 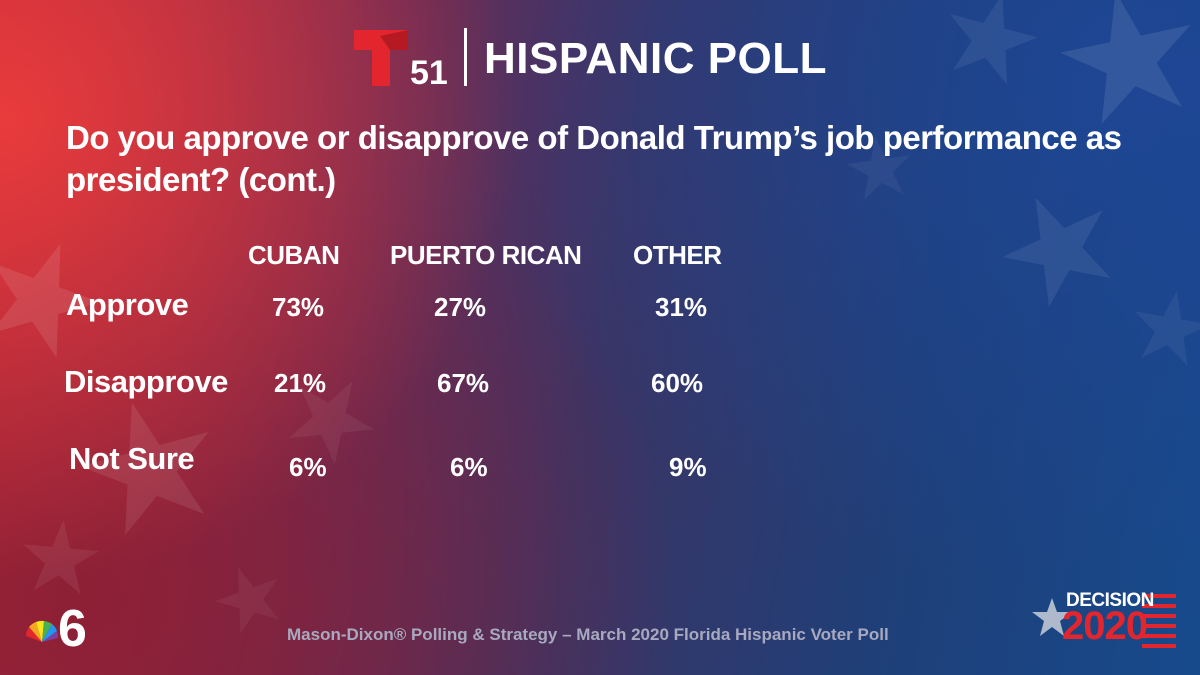 What do you see at coordinates (146, 381) in the screenshot?
I see `row-label-disapprove: Disapprove` at bounding box center [146, 381].